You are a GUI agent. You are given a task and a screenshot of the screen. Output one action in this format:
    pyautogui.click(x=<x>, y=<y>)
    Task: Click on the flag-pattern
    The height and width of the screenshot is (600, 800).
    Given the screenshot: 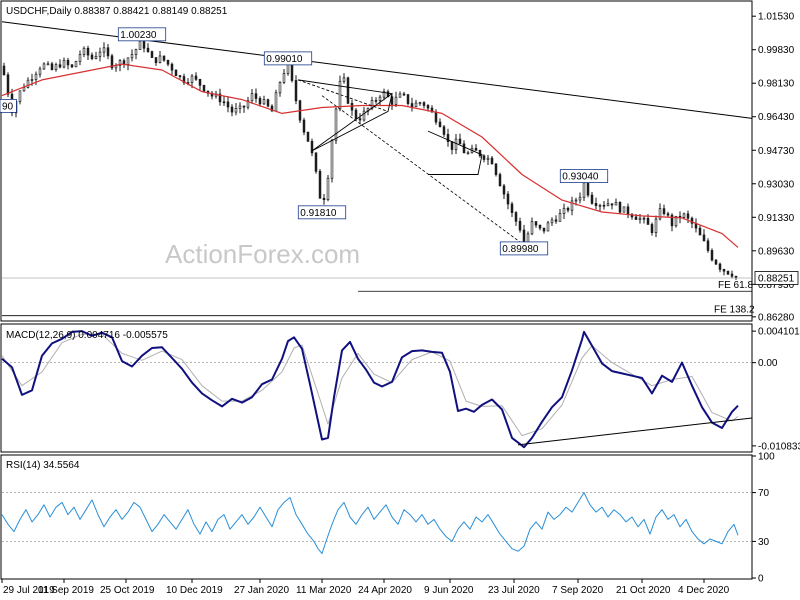 What is the action you would take?
    pyautogui.click(x=455, y=152)
    